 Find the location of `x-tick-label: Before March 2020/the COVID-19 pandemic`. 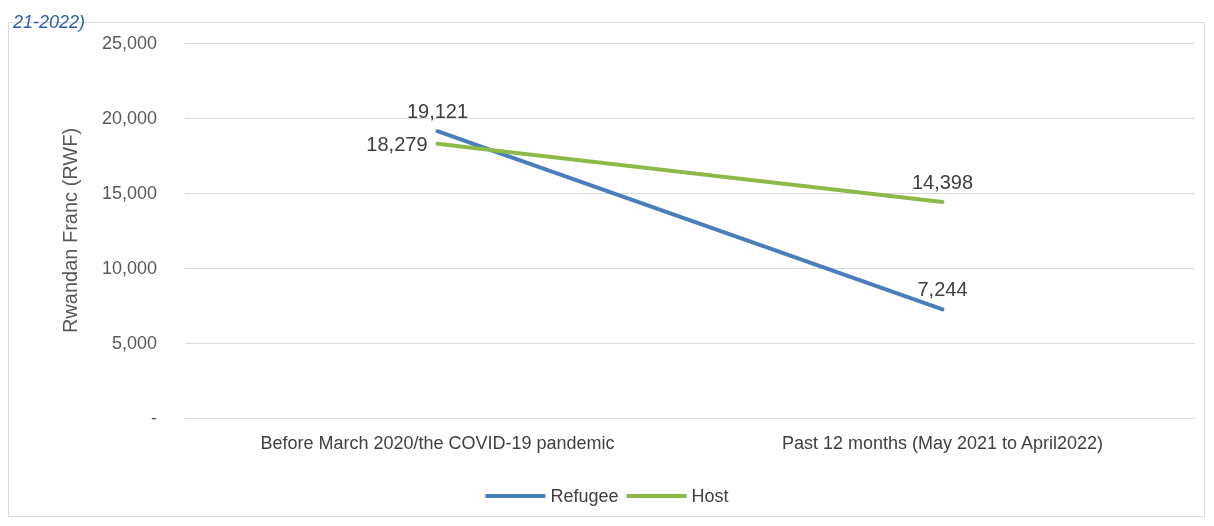

x-tick-label: Before March 2020/the COVID-19 pandemic is located at coordinates (437, 443).